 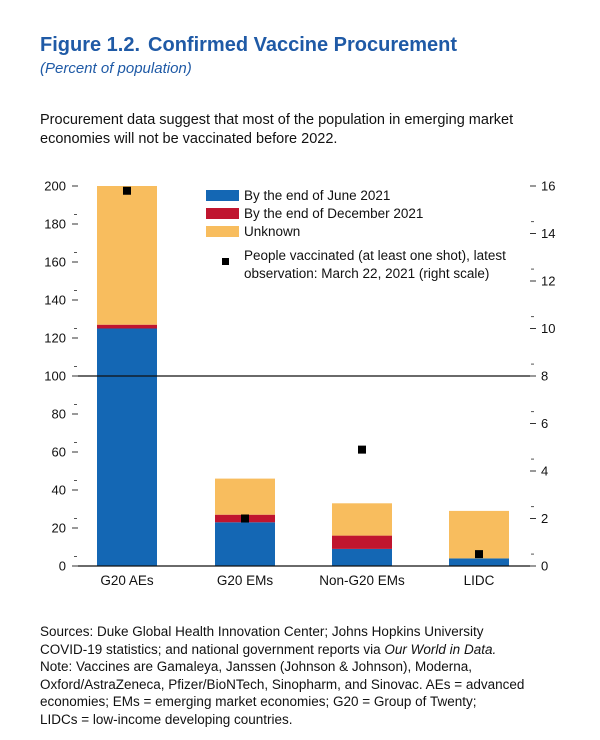 What do you see at coordinates (222, 231) in the screenshot?
I see `legend-swatch-unknown` at bounding box center [222, 231].